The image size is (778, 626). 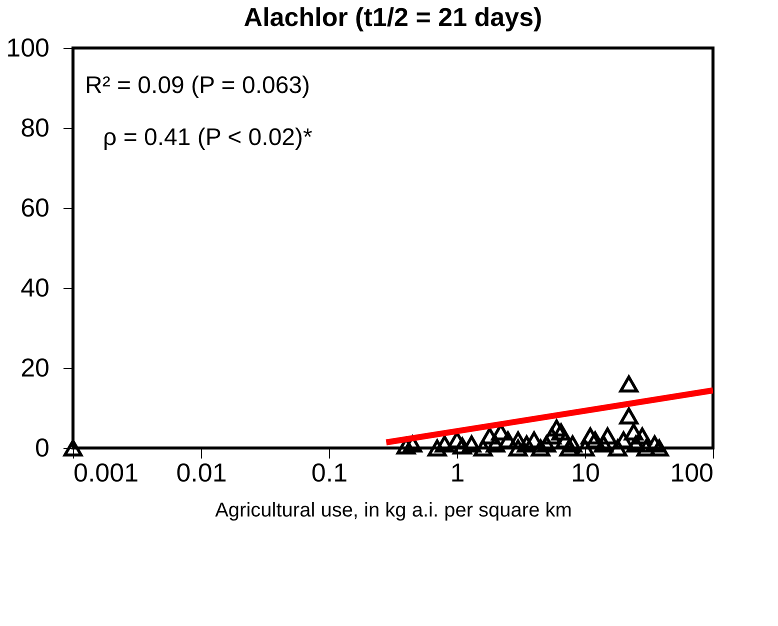 I want to click on y-tick-label: 60, so click(x=35, y=207).